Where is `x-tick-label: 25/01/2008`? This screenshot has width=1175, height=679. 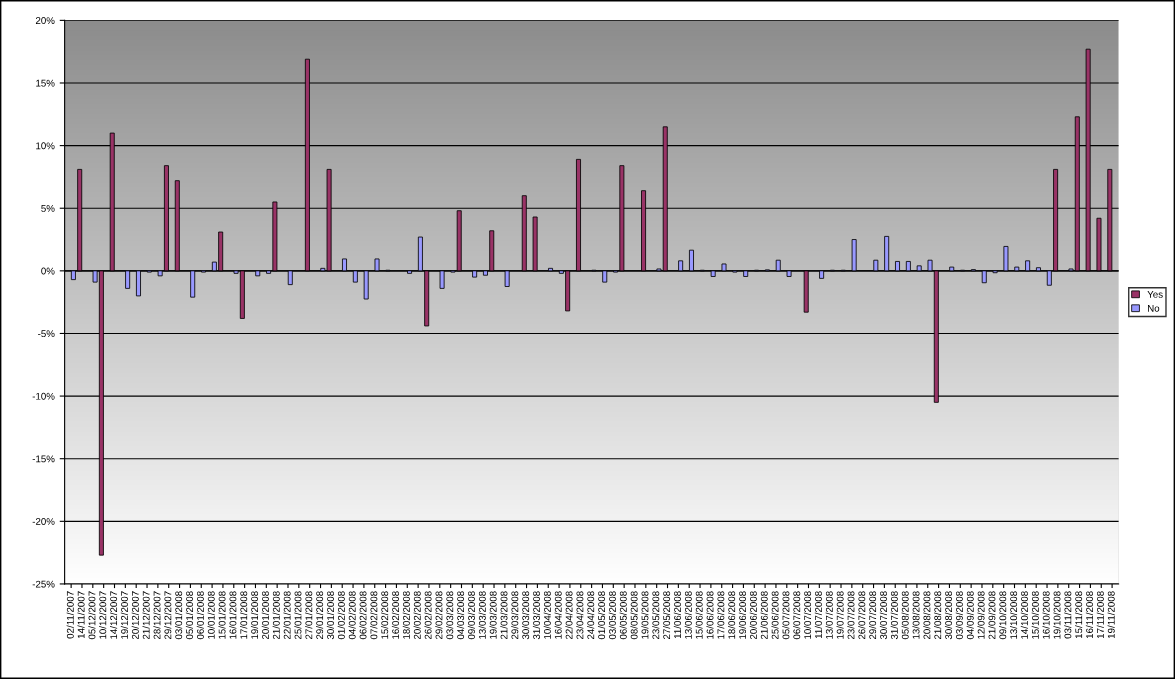
x-tick-label: 25/01/2008 is located at coordinates (298, 615).